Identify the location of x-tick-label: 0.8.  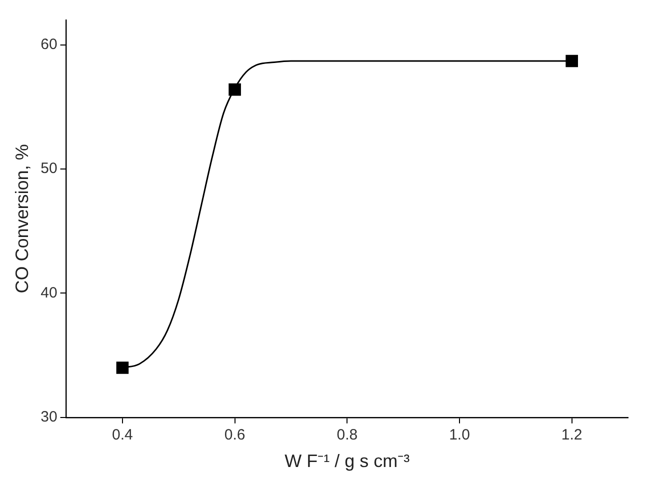
(347, 435).